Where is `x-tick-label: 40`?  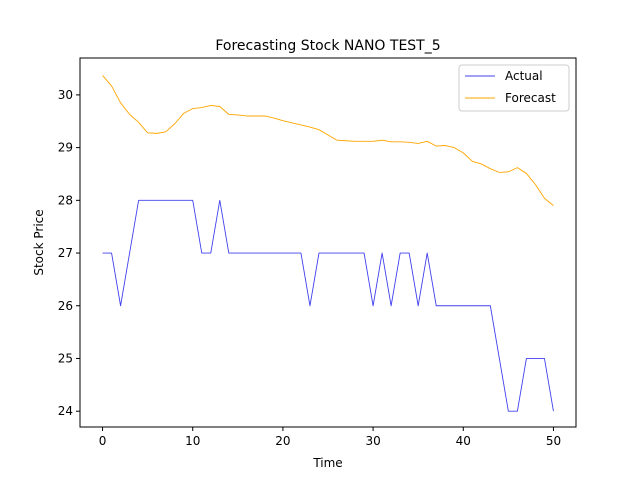 x-tick-label: 40 is located at coordinates (463, 441).